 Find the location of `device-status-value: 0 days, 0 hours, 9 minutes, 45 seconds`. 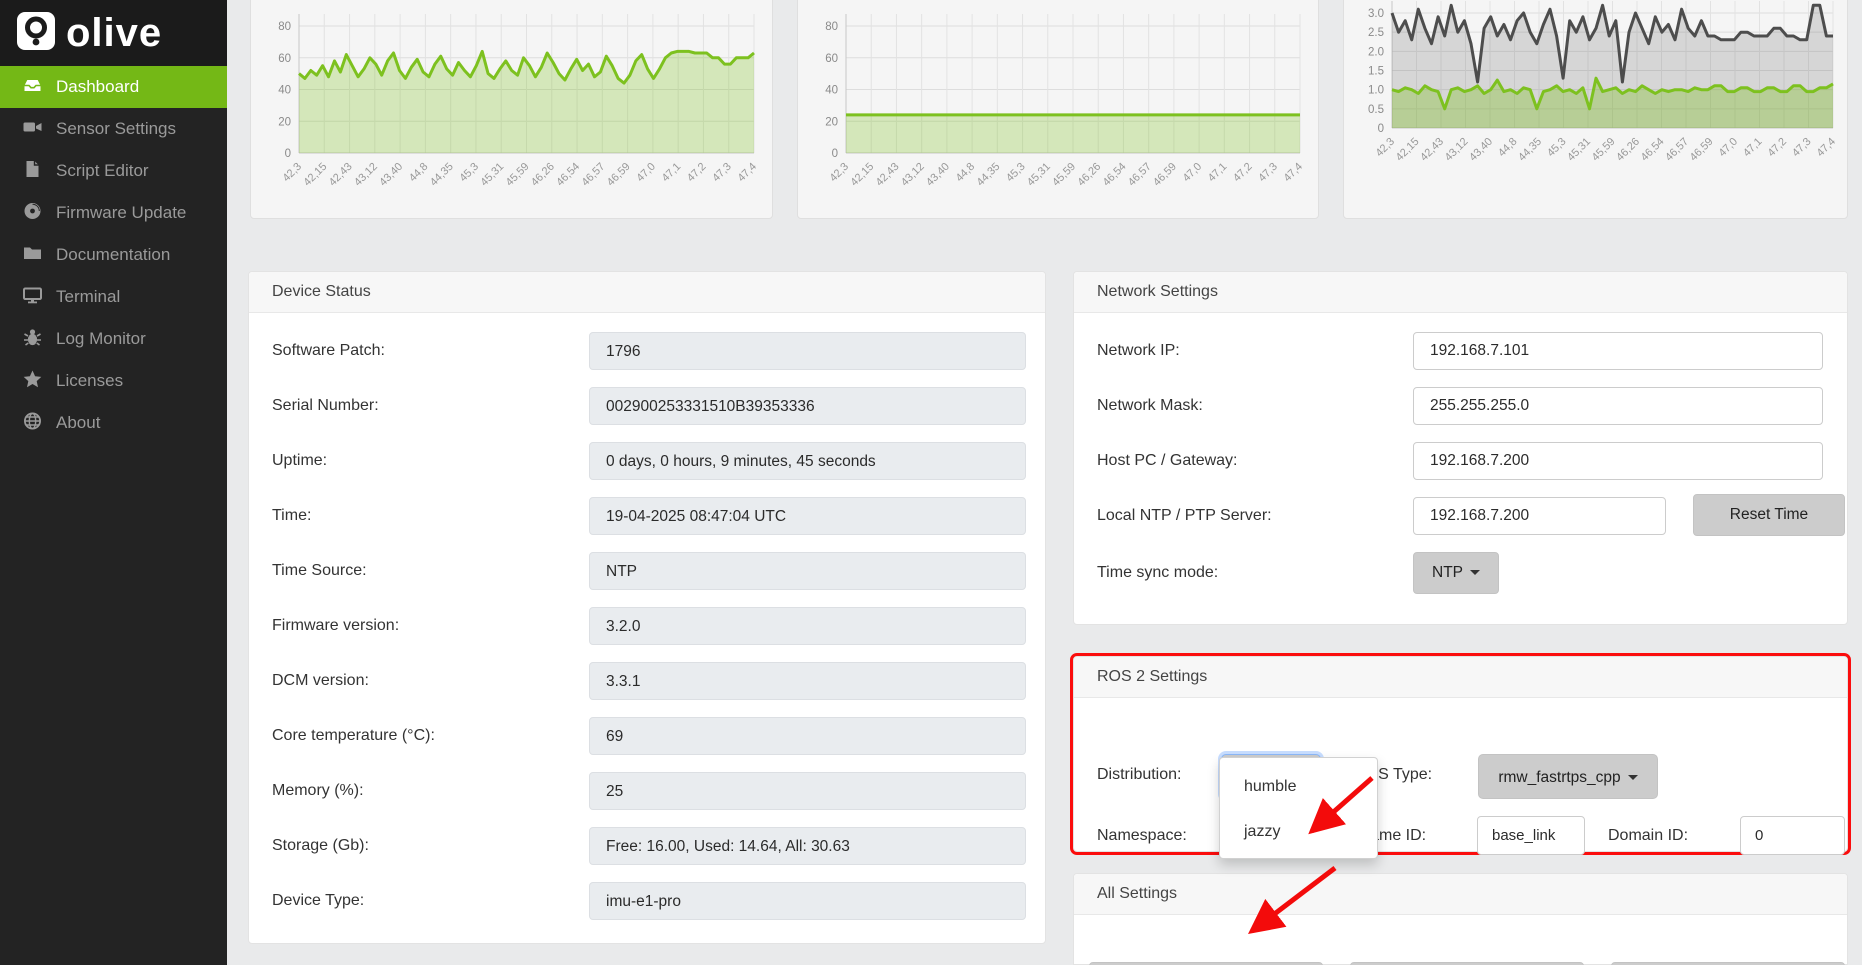

device-status-value: 0 days, 0 hours, 9 minutes, 45 seconds is located at coordinates (807, 460).